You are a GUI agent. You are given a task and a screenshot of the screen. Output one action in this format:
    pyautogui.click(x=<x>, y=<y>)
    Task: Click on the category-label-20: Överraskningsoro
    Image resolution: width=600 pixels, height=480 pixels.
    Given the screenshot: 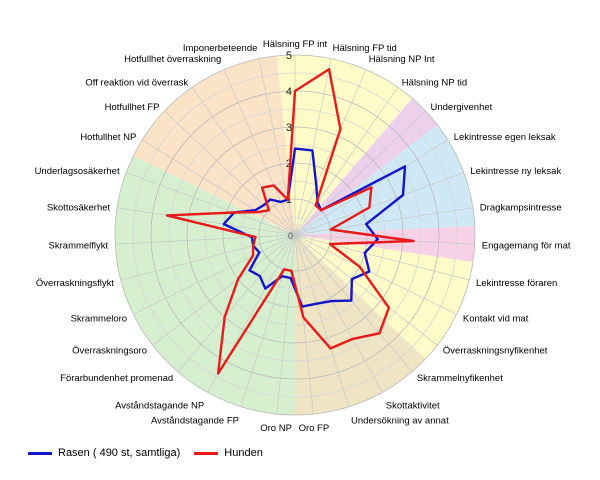 What is the action you would take?
    pyautogui.click(x=109, y=351)
    